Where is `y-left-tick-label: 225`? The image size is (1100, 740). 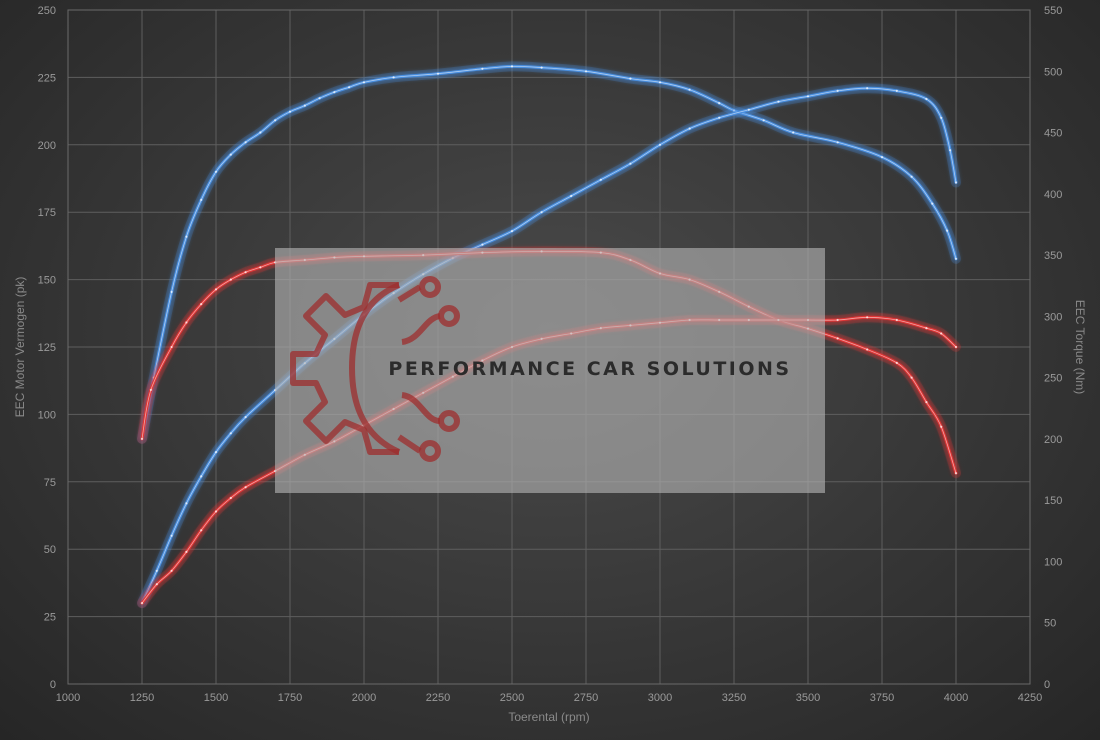
y-left-tick-label: 225 is located at coordinates (47, 78).